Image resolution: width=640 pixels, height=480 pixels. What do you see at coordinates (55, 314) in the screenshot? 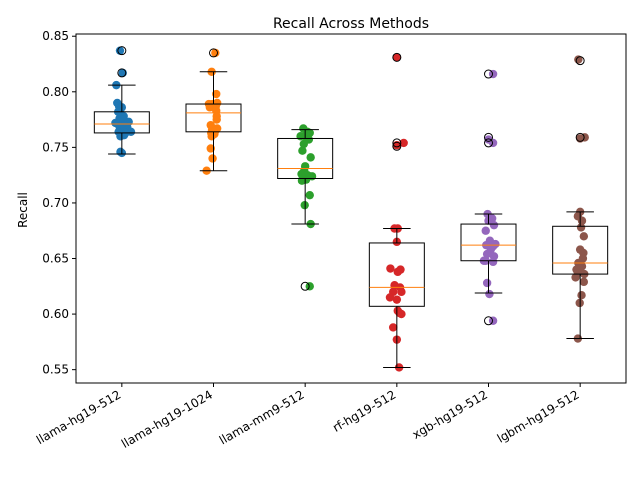
I see `y-tick-label: 0.60` at bounding box center [55, 314].